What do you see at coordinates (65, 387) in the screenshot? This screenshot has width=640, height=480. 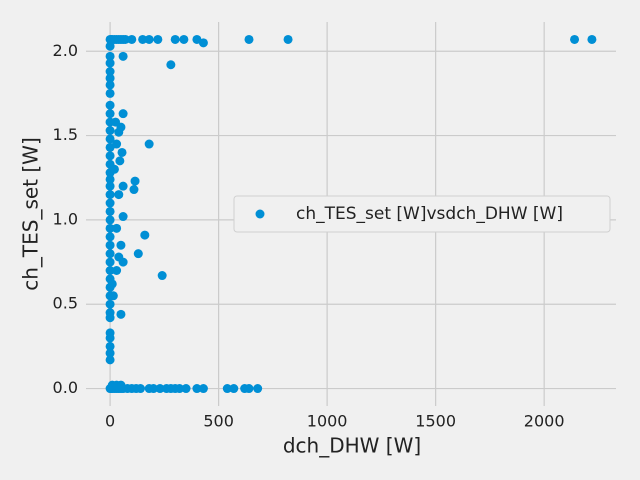 I see `y-tick-label: 0.0` at bounding box center [65, 387].